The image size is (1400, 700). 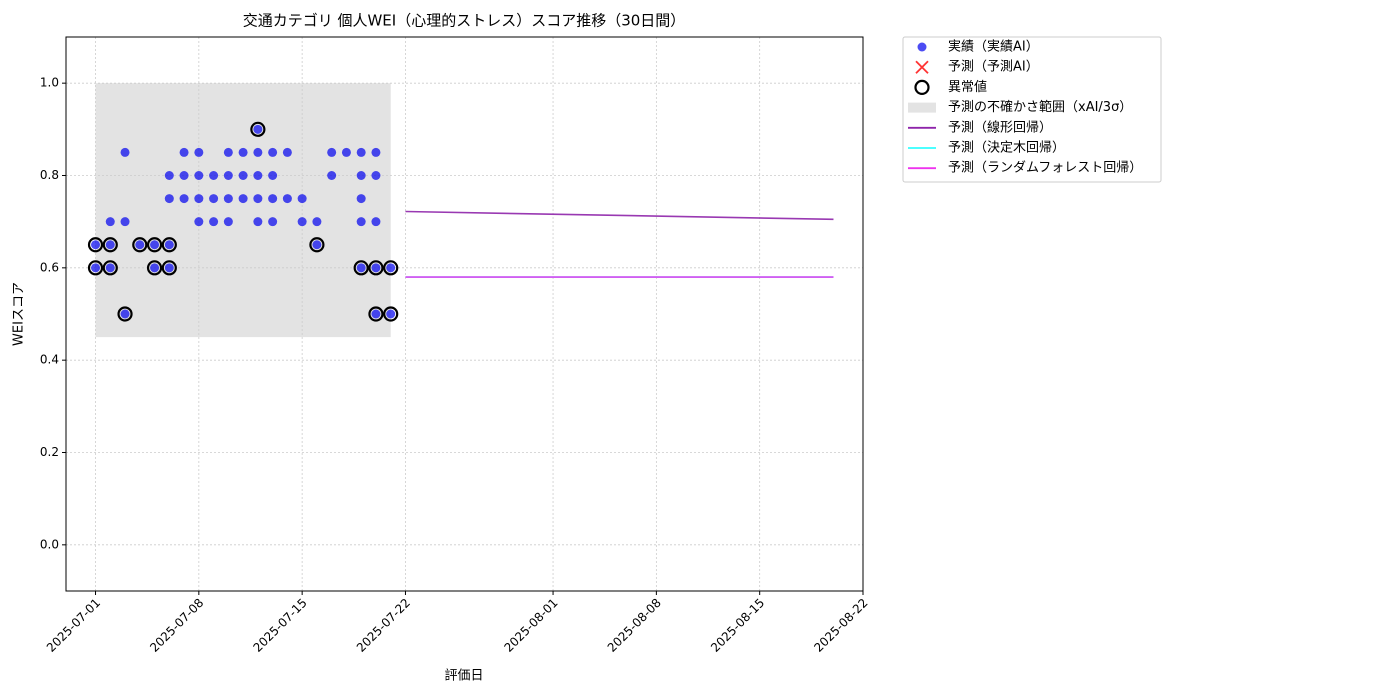 I want to click on legend-box, so click(x=1032, y=109).